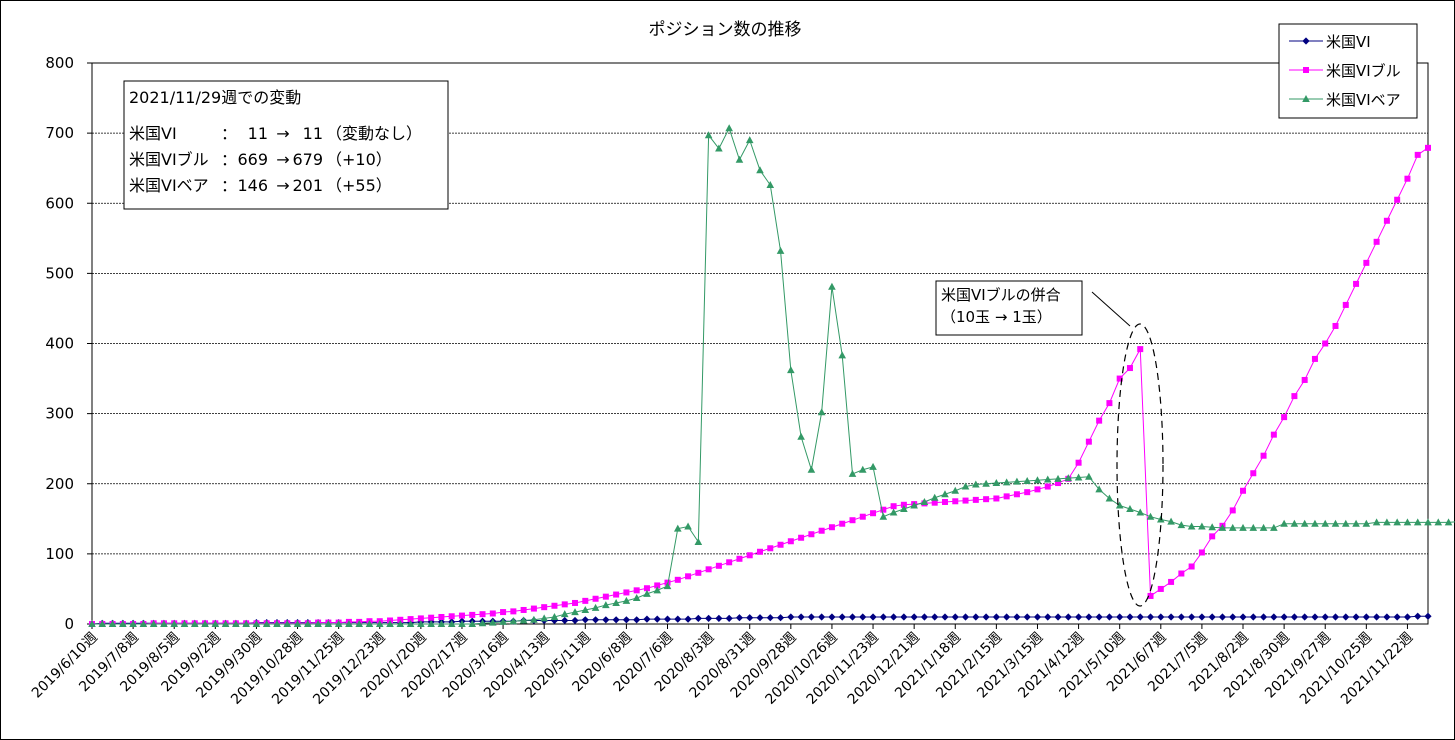  Describe the element at coordinates (1140, 465) in the screenshot. I see `merge-ellipse` at that location.